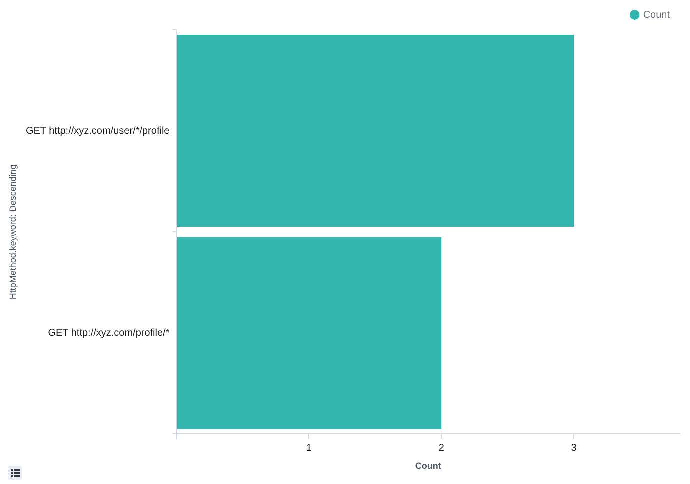  What do you see at coordinates (309, 448) in the screenshot?
I see `x-tick-label: 1` at bounding box center [309, 448].